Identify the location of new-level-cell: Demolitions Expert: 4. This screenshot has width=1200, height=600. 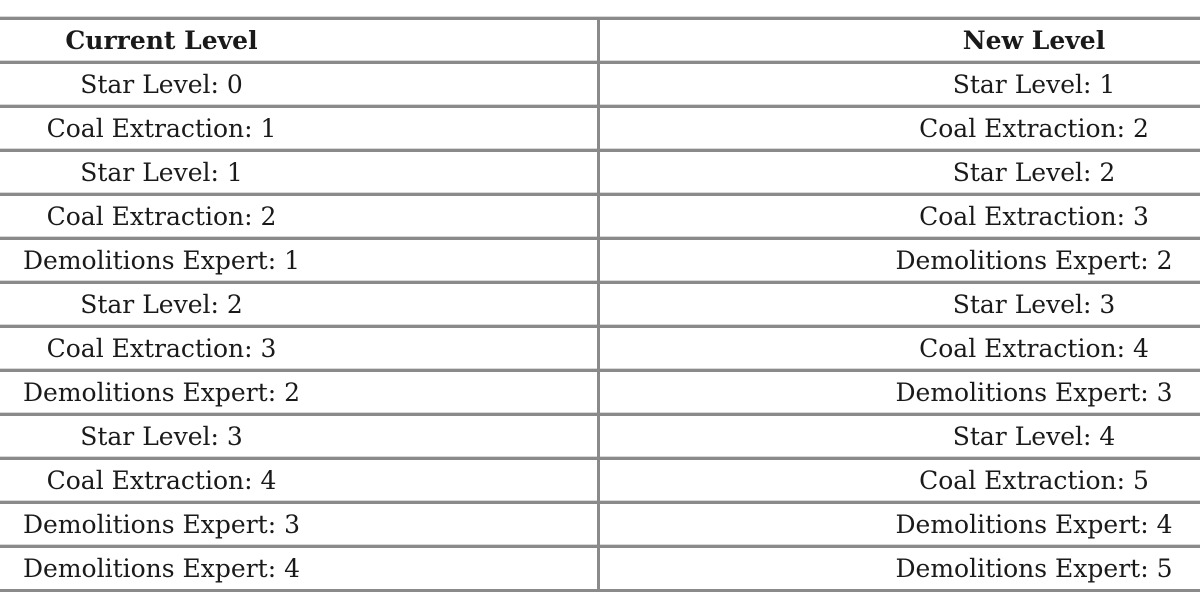
(1034, 524).